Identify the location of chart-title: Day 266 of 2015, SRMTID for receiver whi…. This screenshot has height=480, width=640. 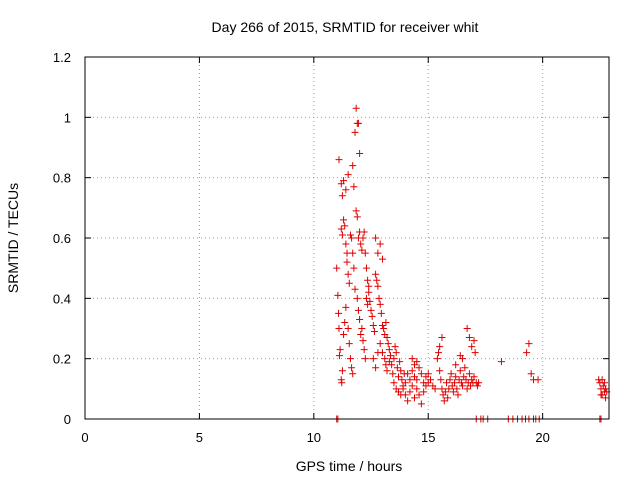
(345, 27).